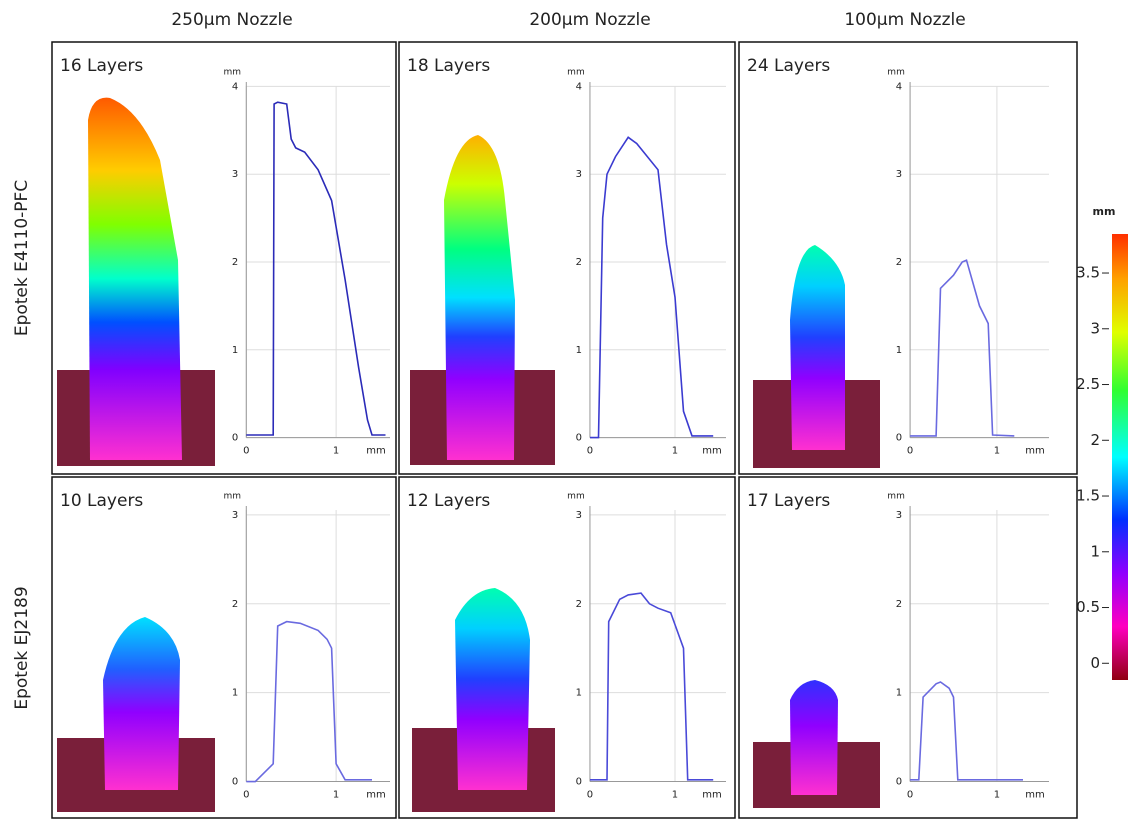 The height and width of the screenshot is (824, 1139). What do you see at coordinates (1088, 273) in the screenshot?
I see `colorbar-tick-label: 3.5` at bounding box center [1088, 273].